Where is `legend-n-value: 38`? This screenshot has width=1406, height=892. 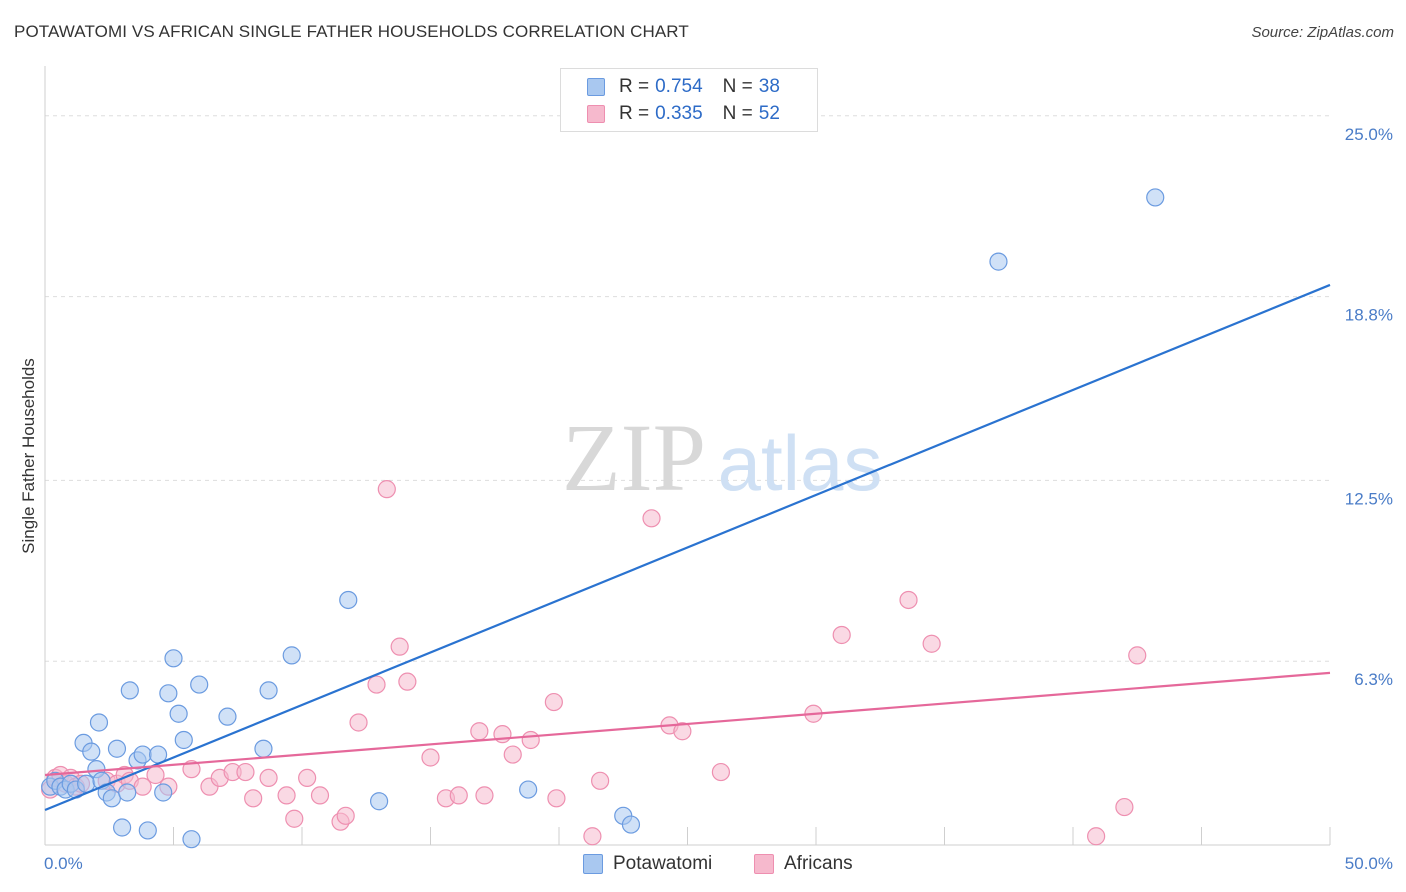
legend-n-value: 38 is located at coordinates (769, 86).